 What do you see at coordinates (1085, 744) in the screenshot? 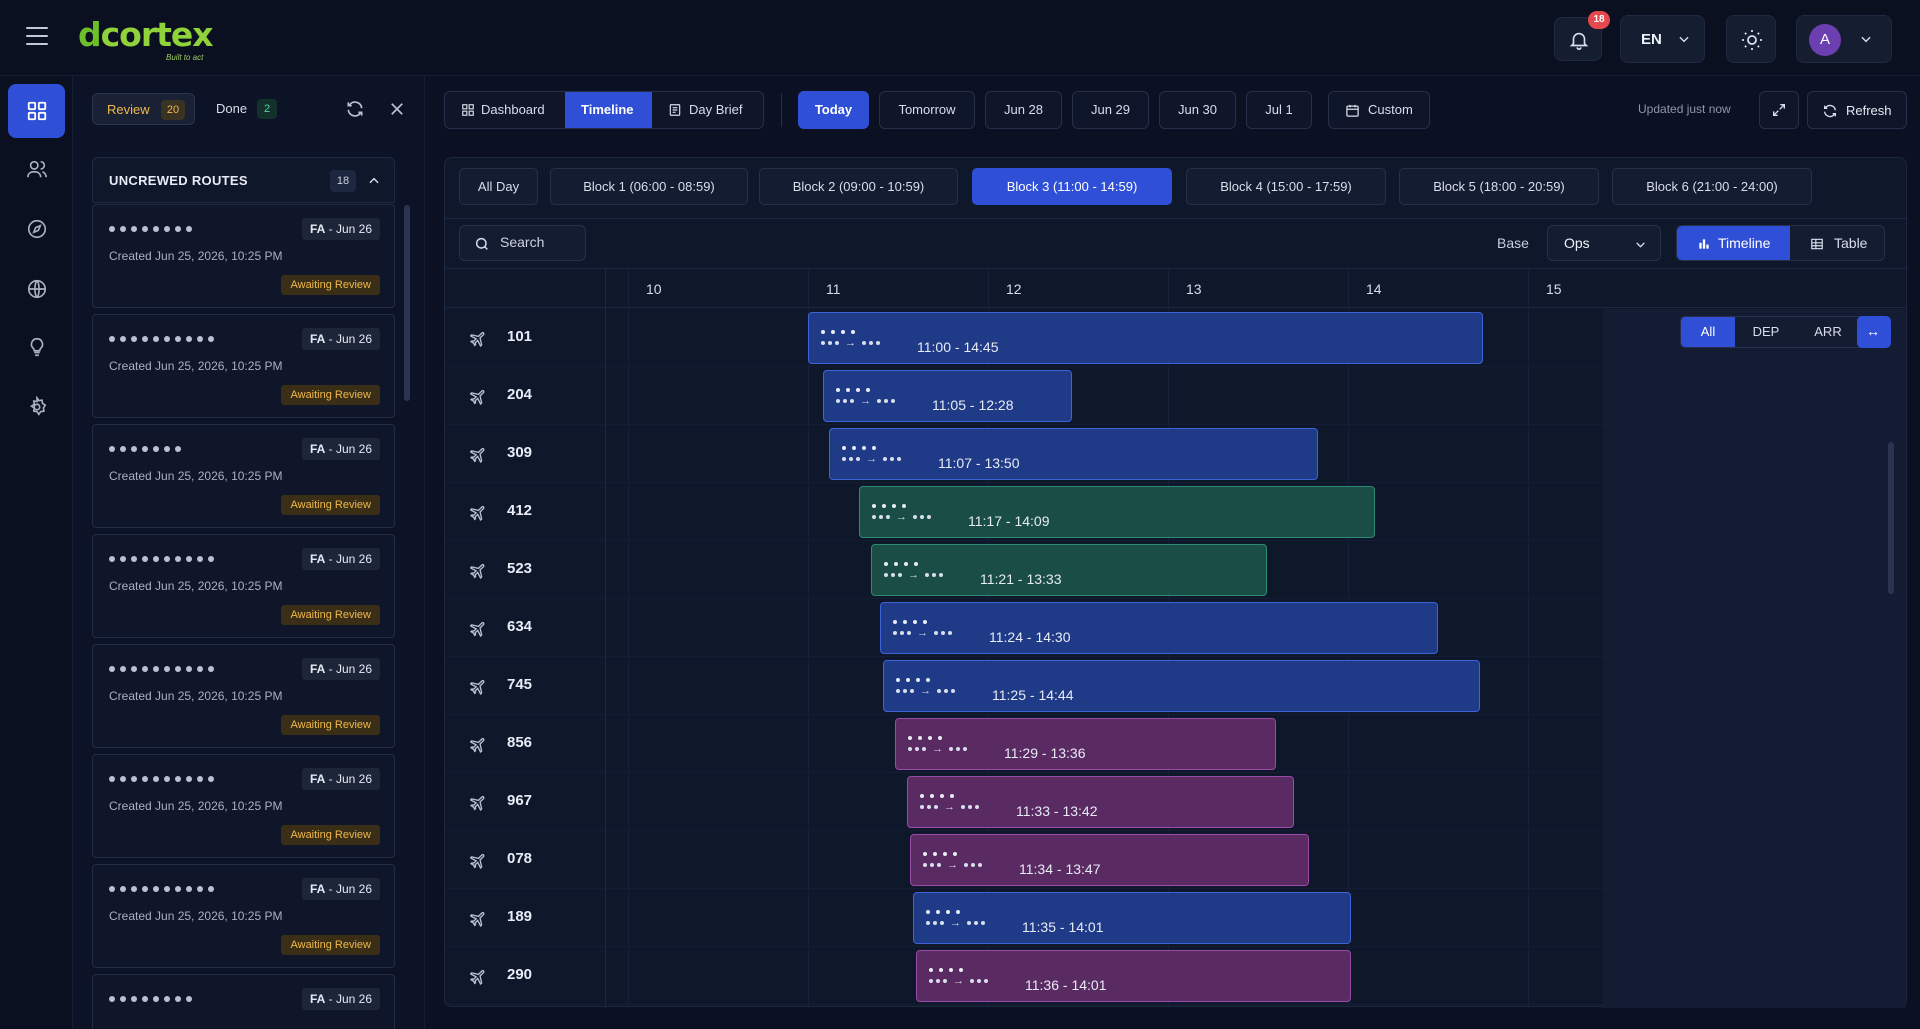
I see `flight-bar: → 11:29 - 13:36` at bounding box center [1085, 744].